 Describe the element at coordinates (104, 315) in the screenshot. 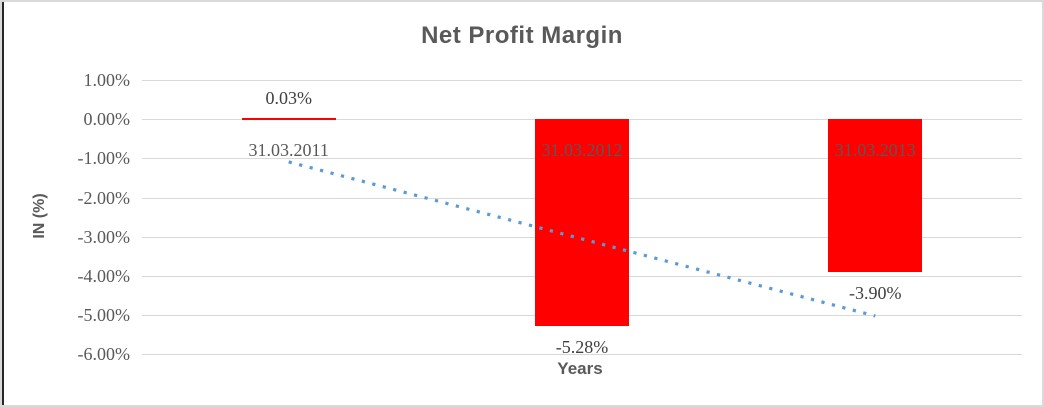

I see `y-tick-label: -5.00%` at that location.